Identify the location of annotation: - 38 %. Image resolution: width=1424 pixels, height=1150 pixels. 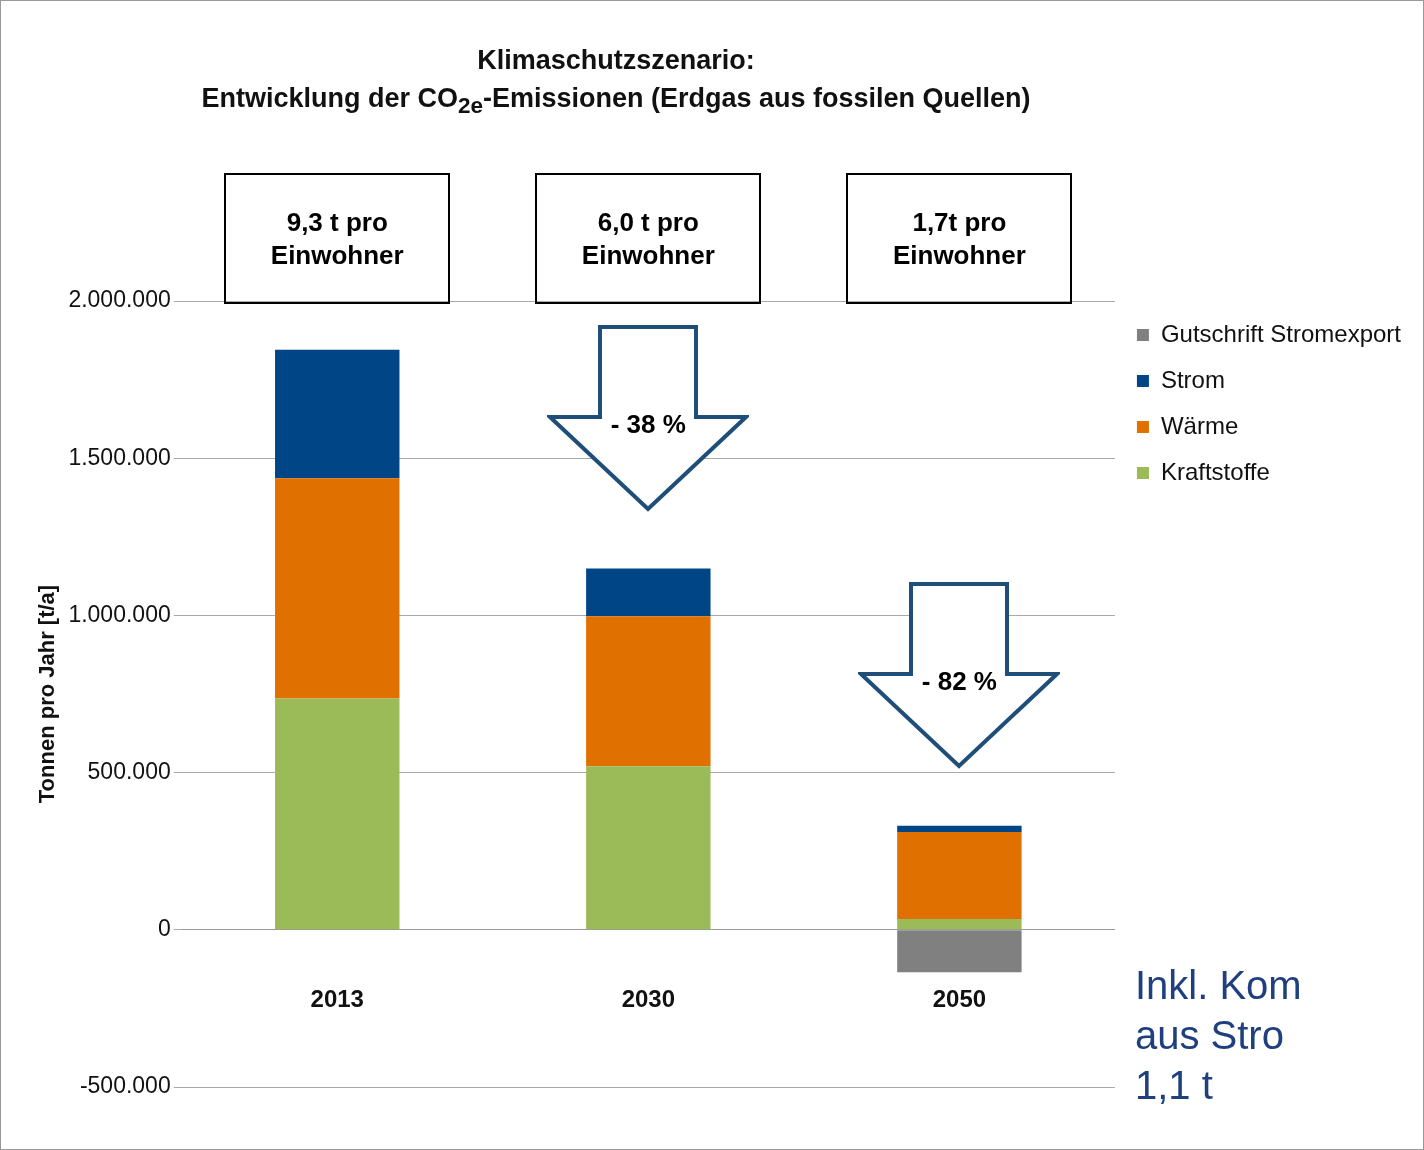
(648, 424).